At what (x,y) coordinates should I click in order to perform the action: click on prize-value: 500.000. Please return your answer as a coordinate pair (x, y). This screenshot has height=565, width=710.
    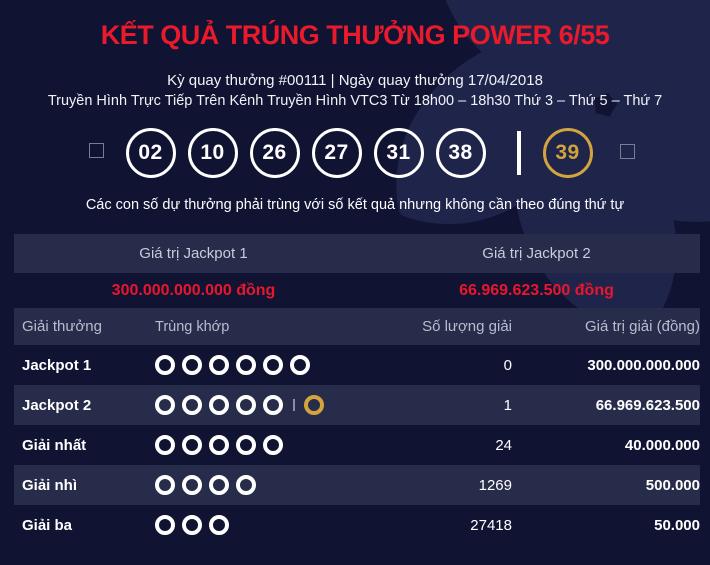
    Looking at the image, I should click on (672, 485).